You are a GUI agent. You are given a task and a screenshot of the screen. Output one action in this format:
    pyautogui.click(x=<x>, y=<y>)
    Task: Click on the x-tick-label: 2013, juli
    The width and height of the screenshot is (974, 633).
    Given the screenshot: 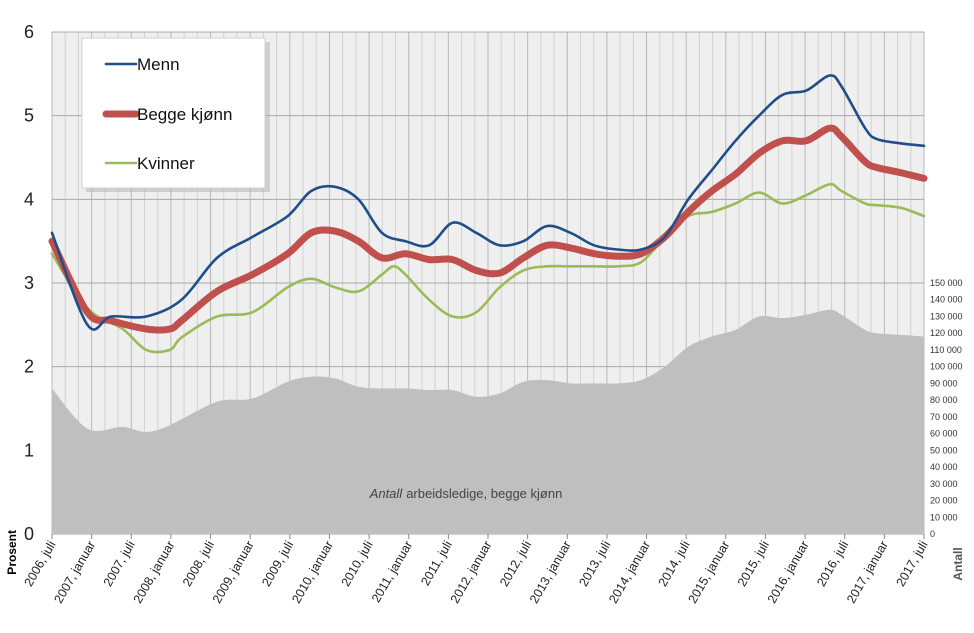 What is the action you would take?
    pyautogui.click(x=594, y=564)
    